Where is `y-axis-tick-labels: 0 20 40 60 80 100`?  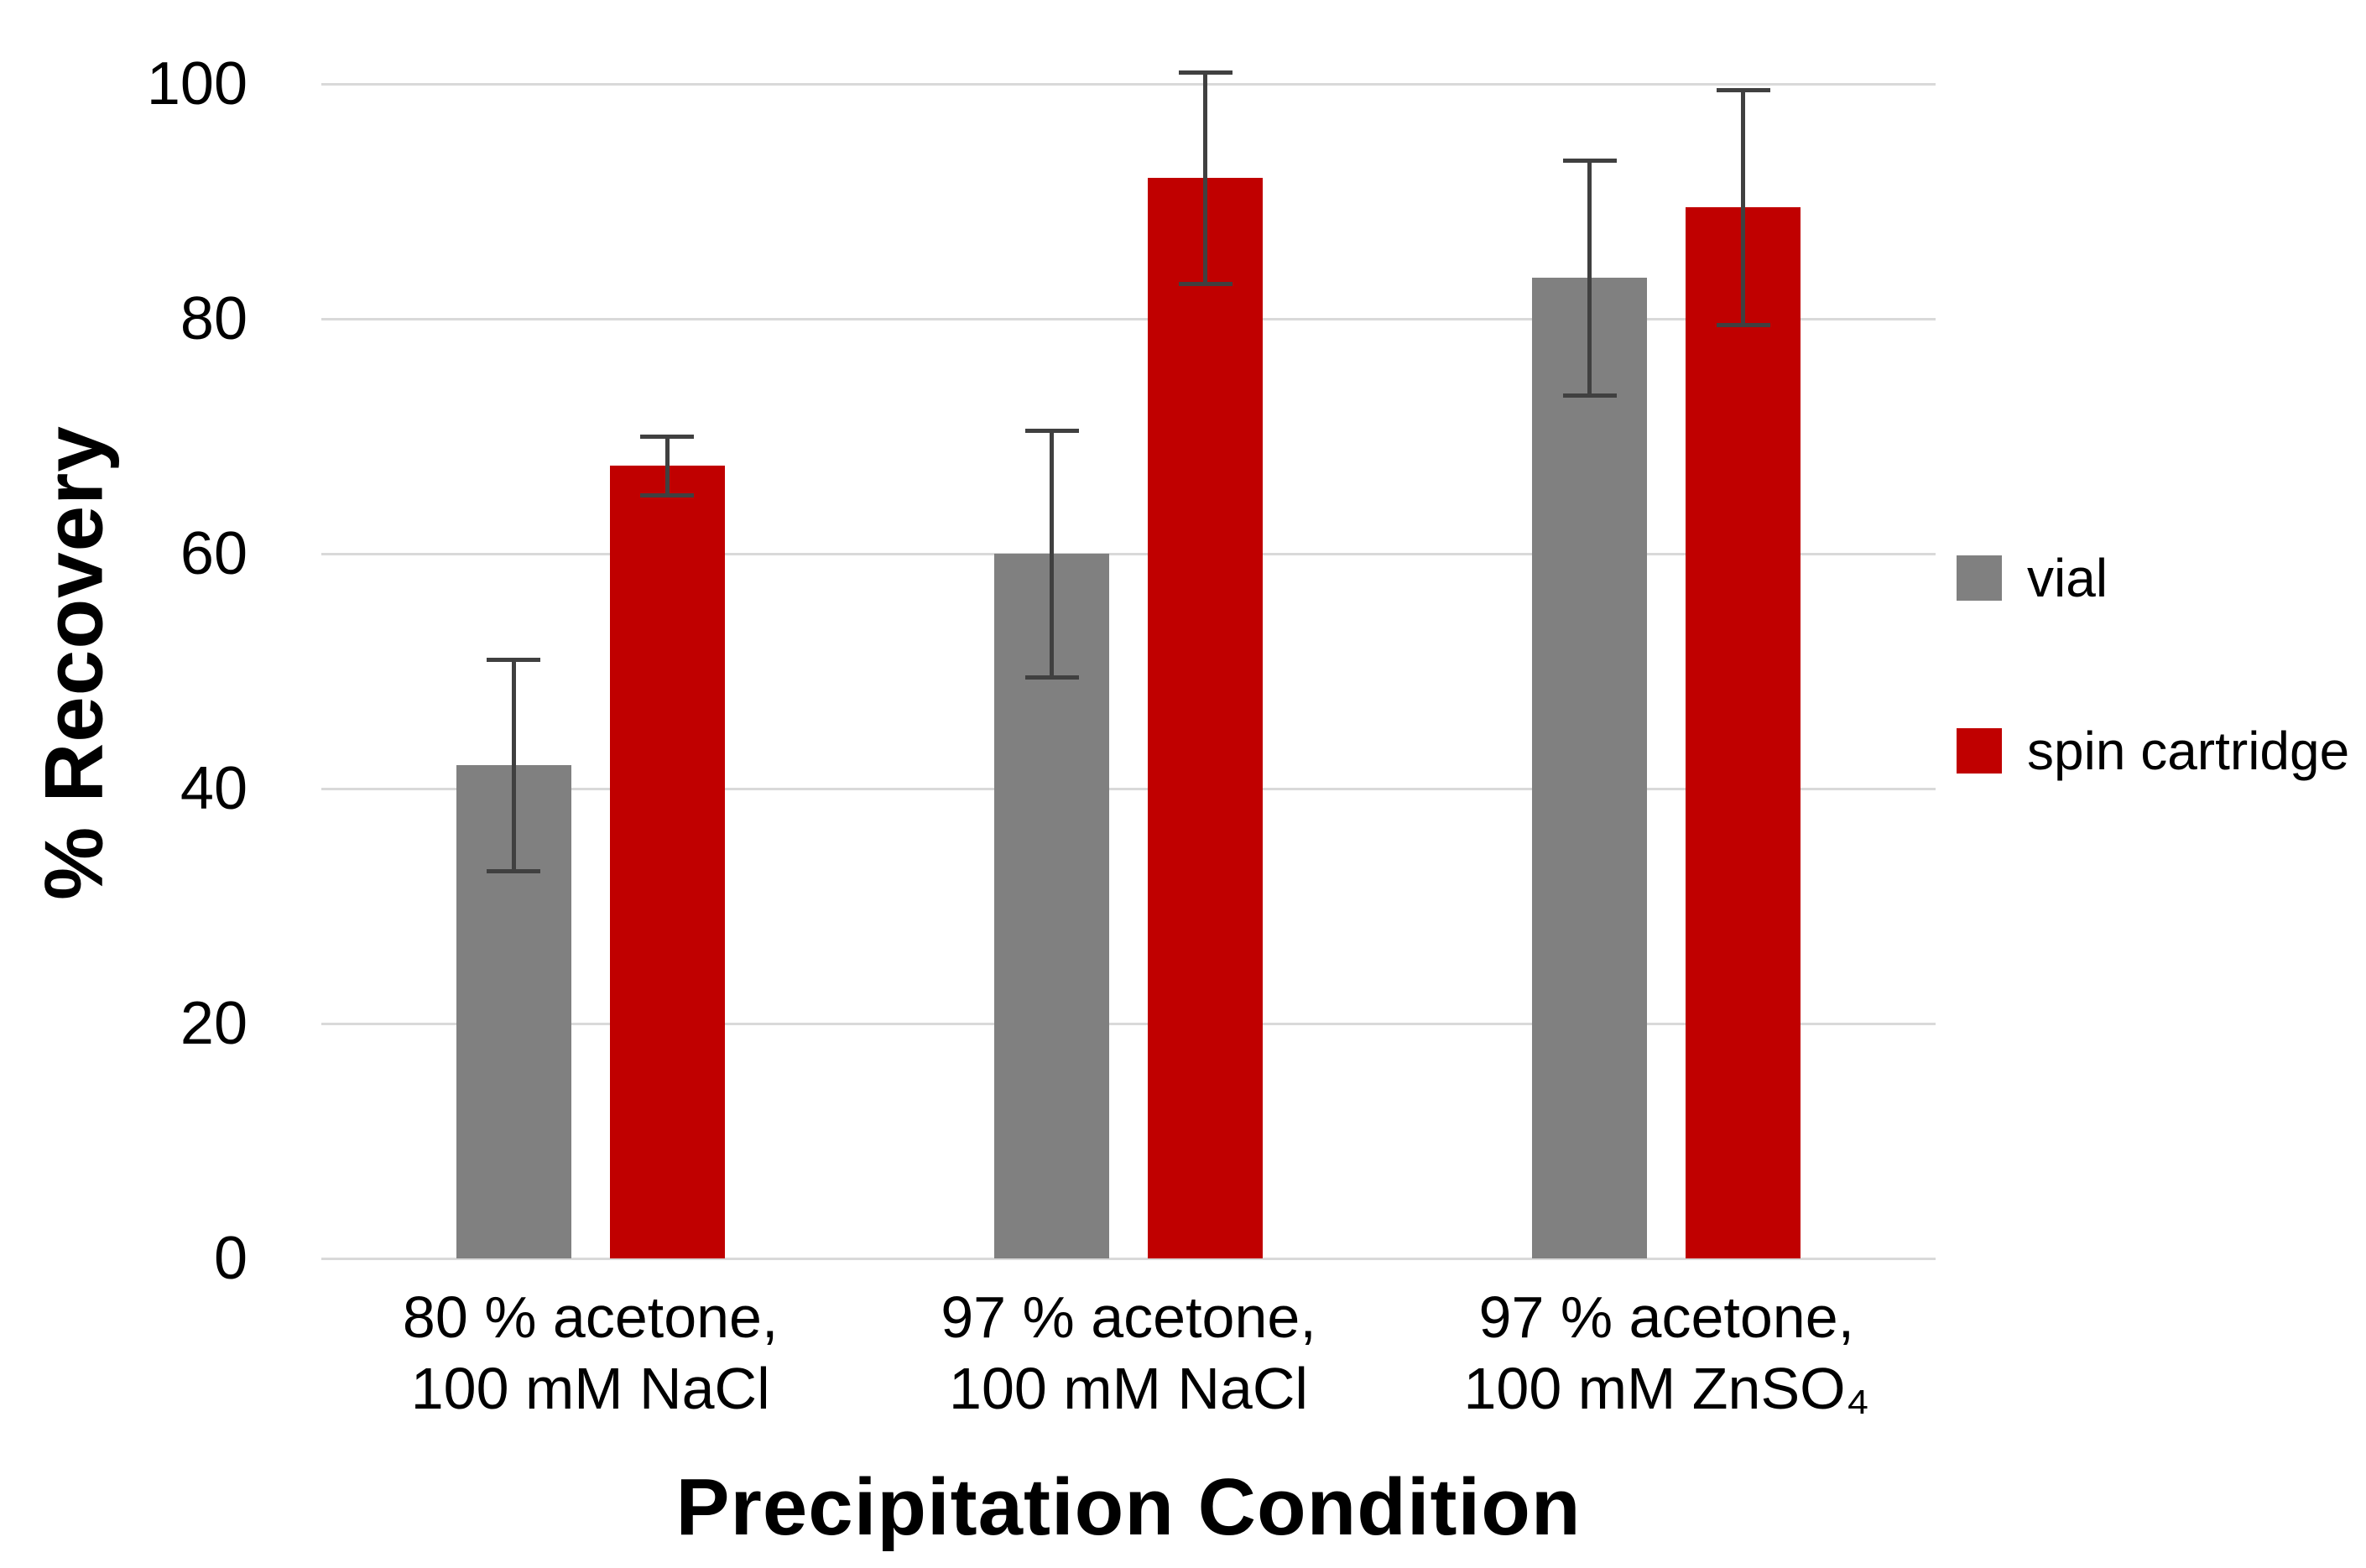
y-axis-tick-labels: 0 20 40 60 80 100 is located at coordinates (147, 672).